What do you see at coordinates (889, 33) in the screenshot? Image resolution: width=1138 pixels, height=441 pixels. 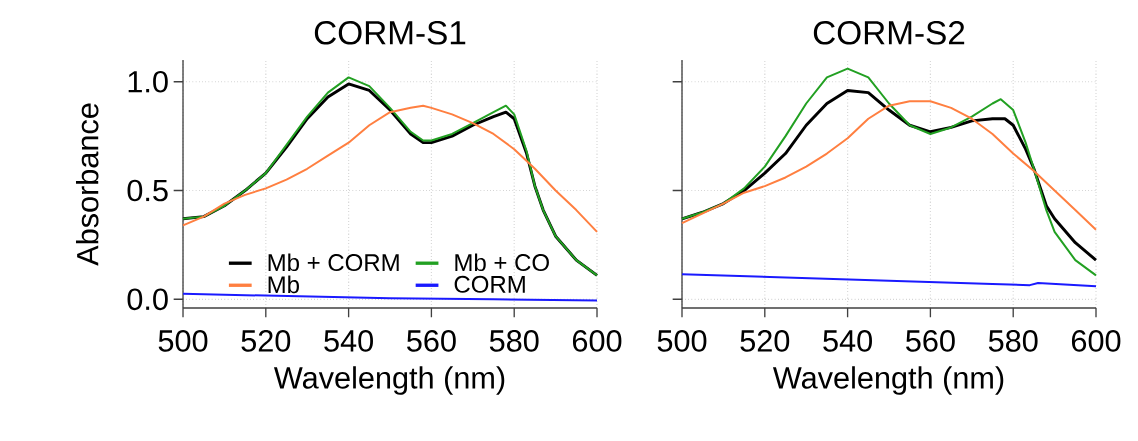 I see `chart-title: CORM-S2` at bounding box center [889, 33].